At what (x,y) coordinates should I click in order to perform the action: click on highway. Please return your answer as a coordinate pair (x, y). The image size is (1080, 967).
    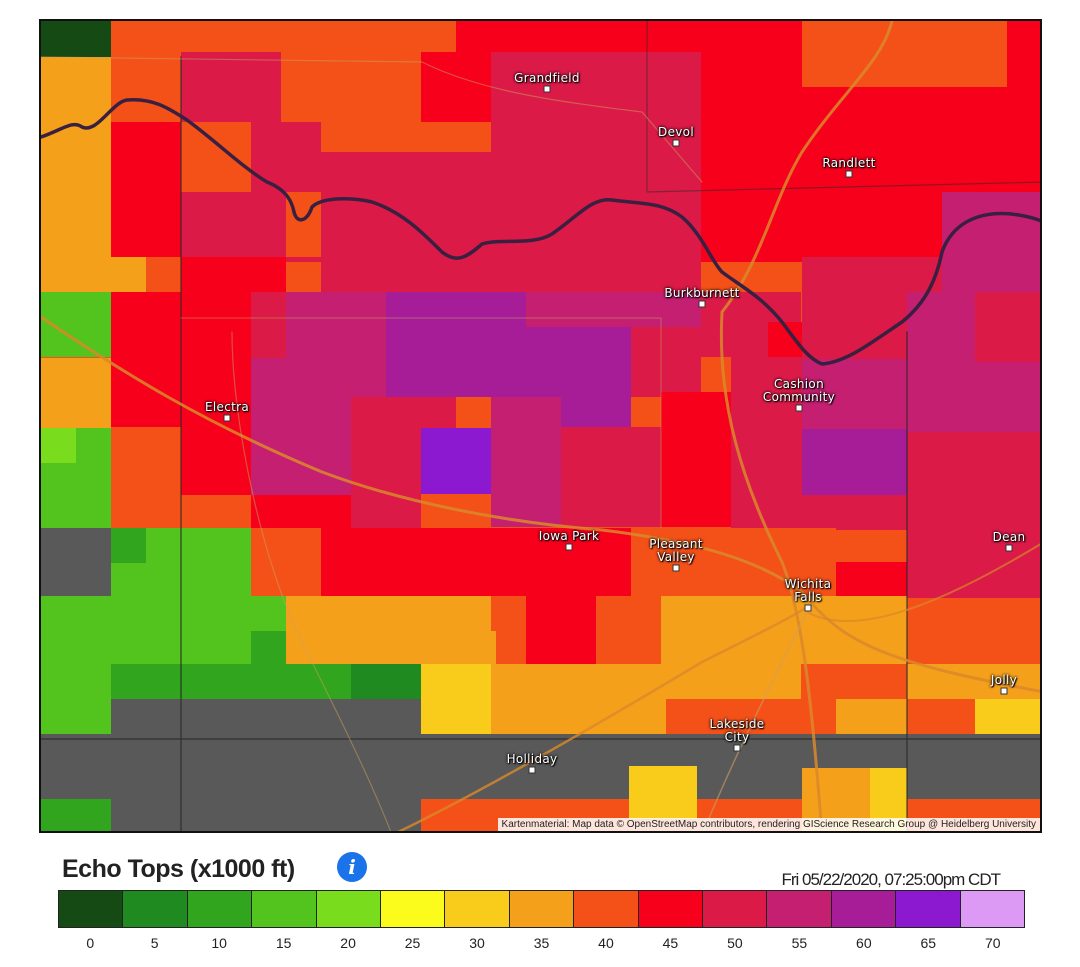
    Looking at the image, I should click on (603, 718).